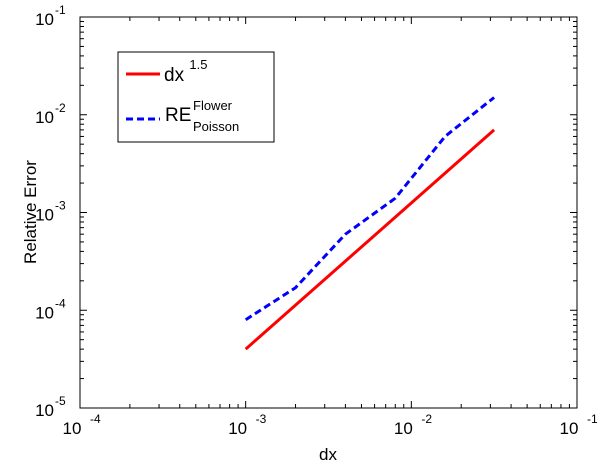  Describe the element at coordinates (198, 64) in the screenshot. I see `legend-label-dx-sup: 1.5` at that location.